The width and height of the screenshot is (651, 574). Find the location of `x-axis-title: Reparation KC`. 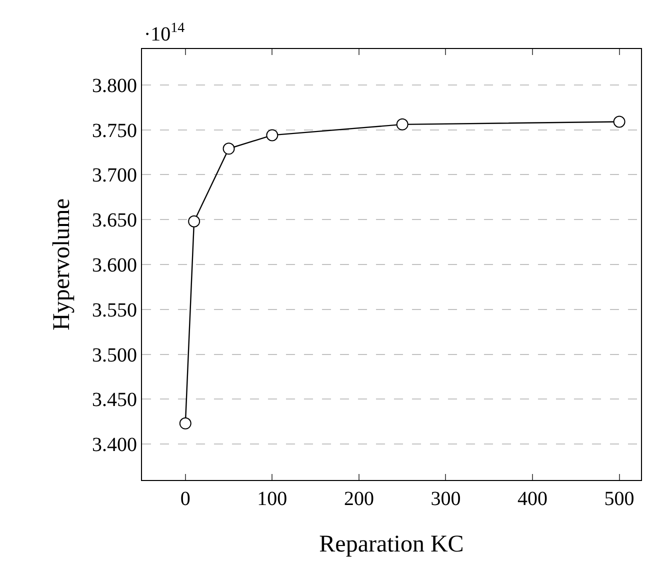

x-axis-title: Reparation KC is located at coordinates (391, 544).